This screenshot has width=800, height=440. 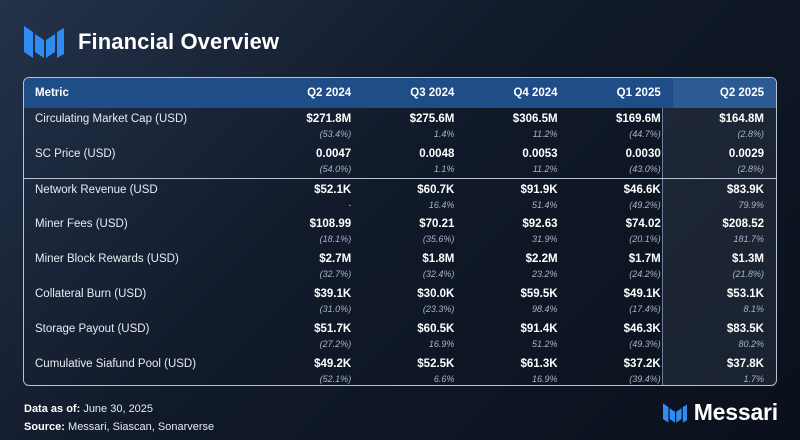 I want to click on cell-change: (32.4%), so click(x=438, y=274).